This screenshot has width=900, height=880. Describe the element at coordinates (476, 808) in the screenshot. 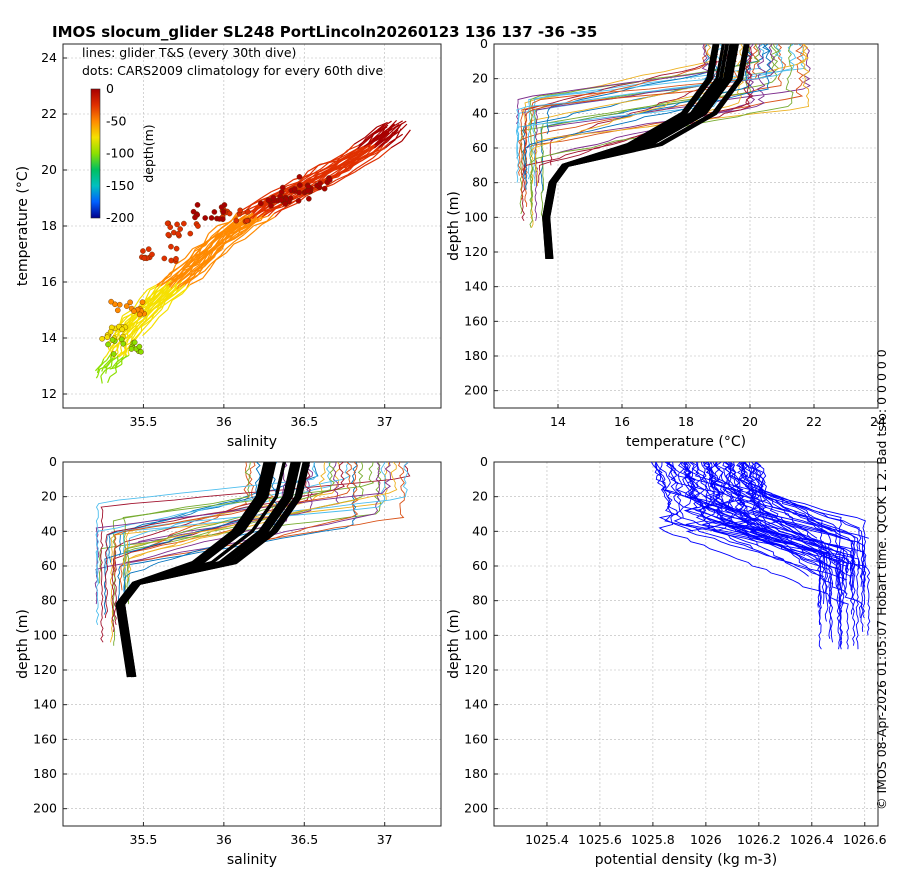

I see `y-tick-label: 200` at that location.